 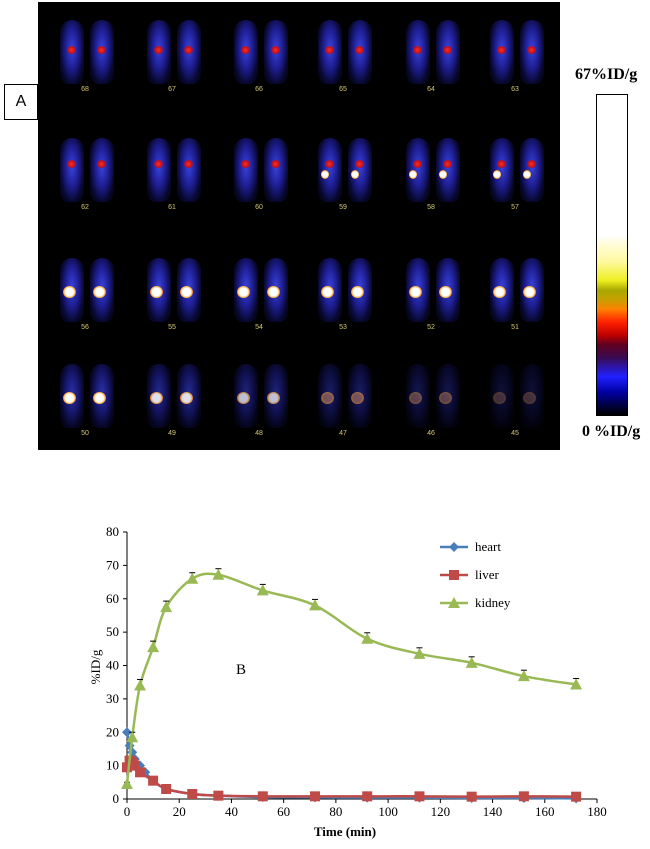 What do you see at coordinates (112, 531) in the screenshot?
I see `y-tick-label: 80` at bounding box center [112, 531].